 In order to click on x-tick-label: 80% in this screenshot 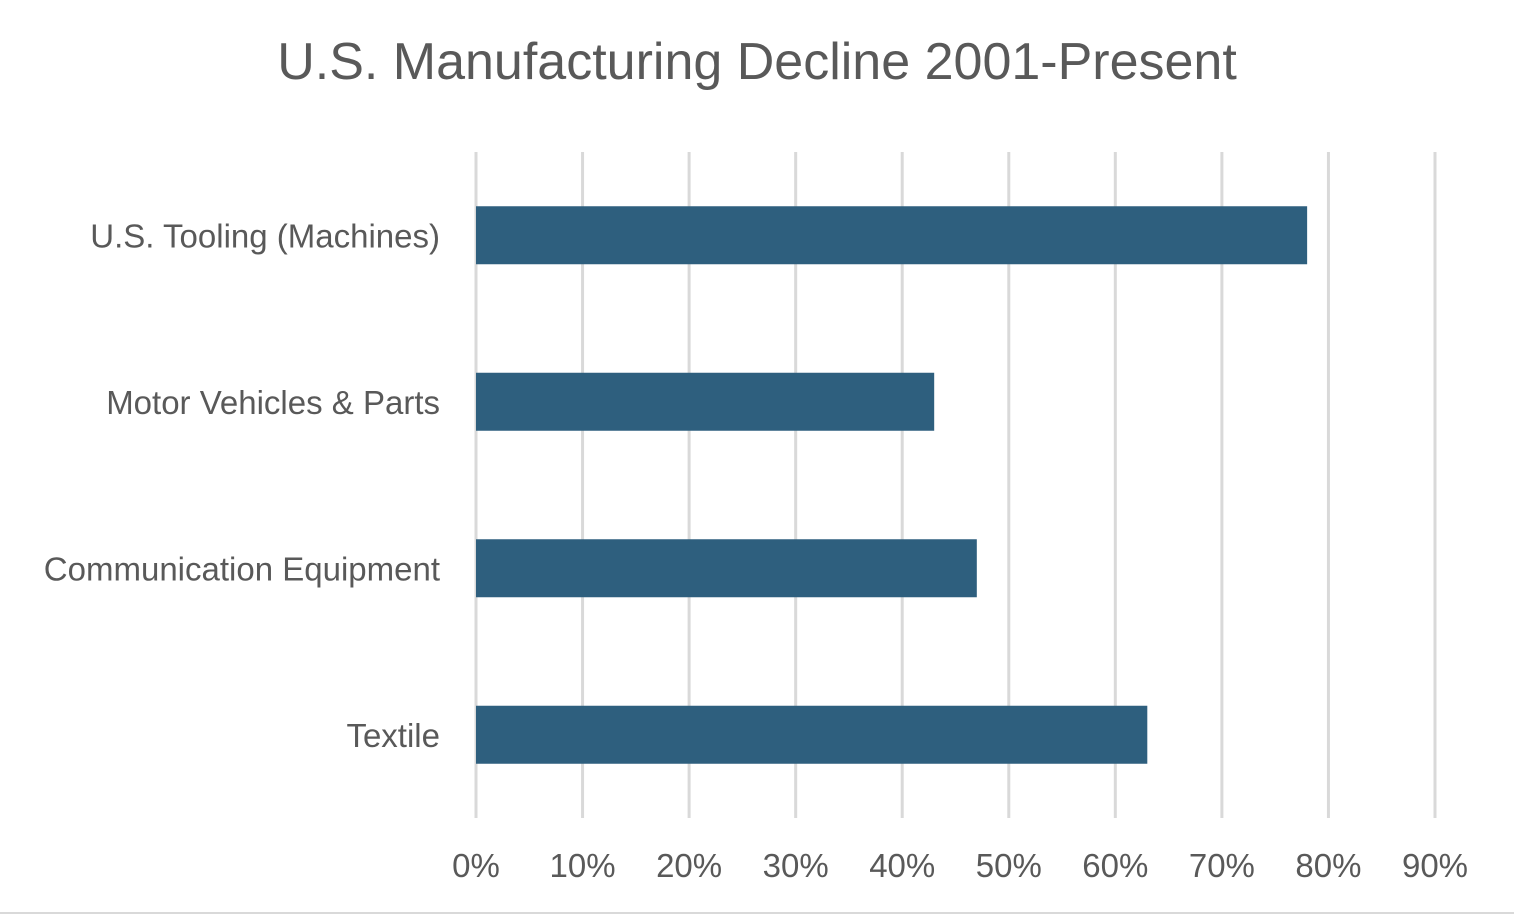, I will do `click(1328, 865)`.